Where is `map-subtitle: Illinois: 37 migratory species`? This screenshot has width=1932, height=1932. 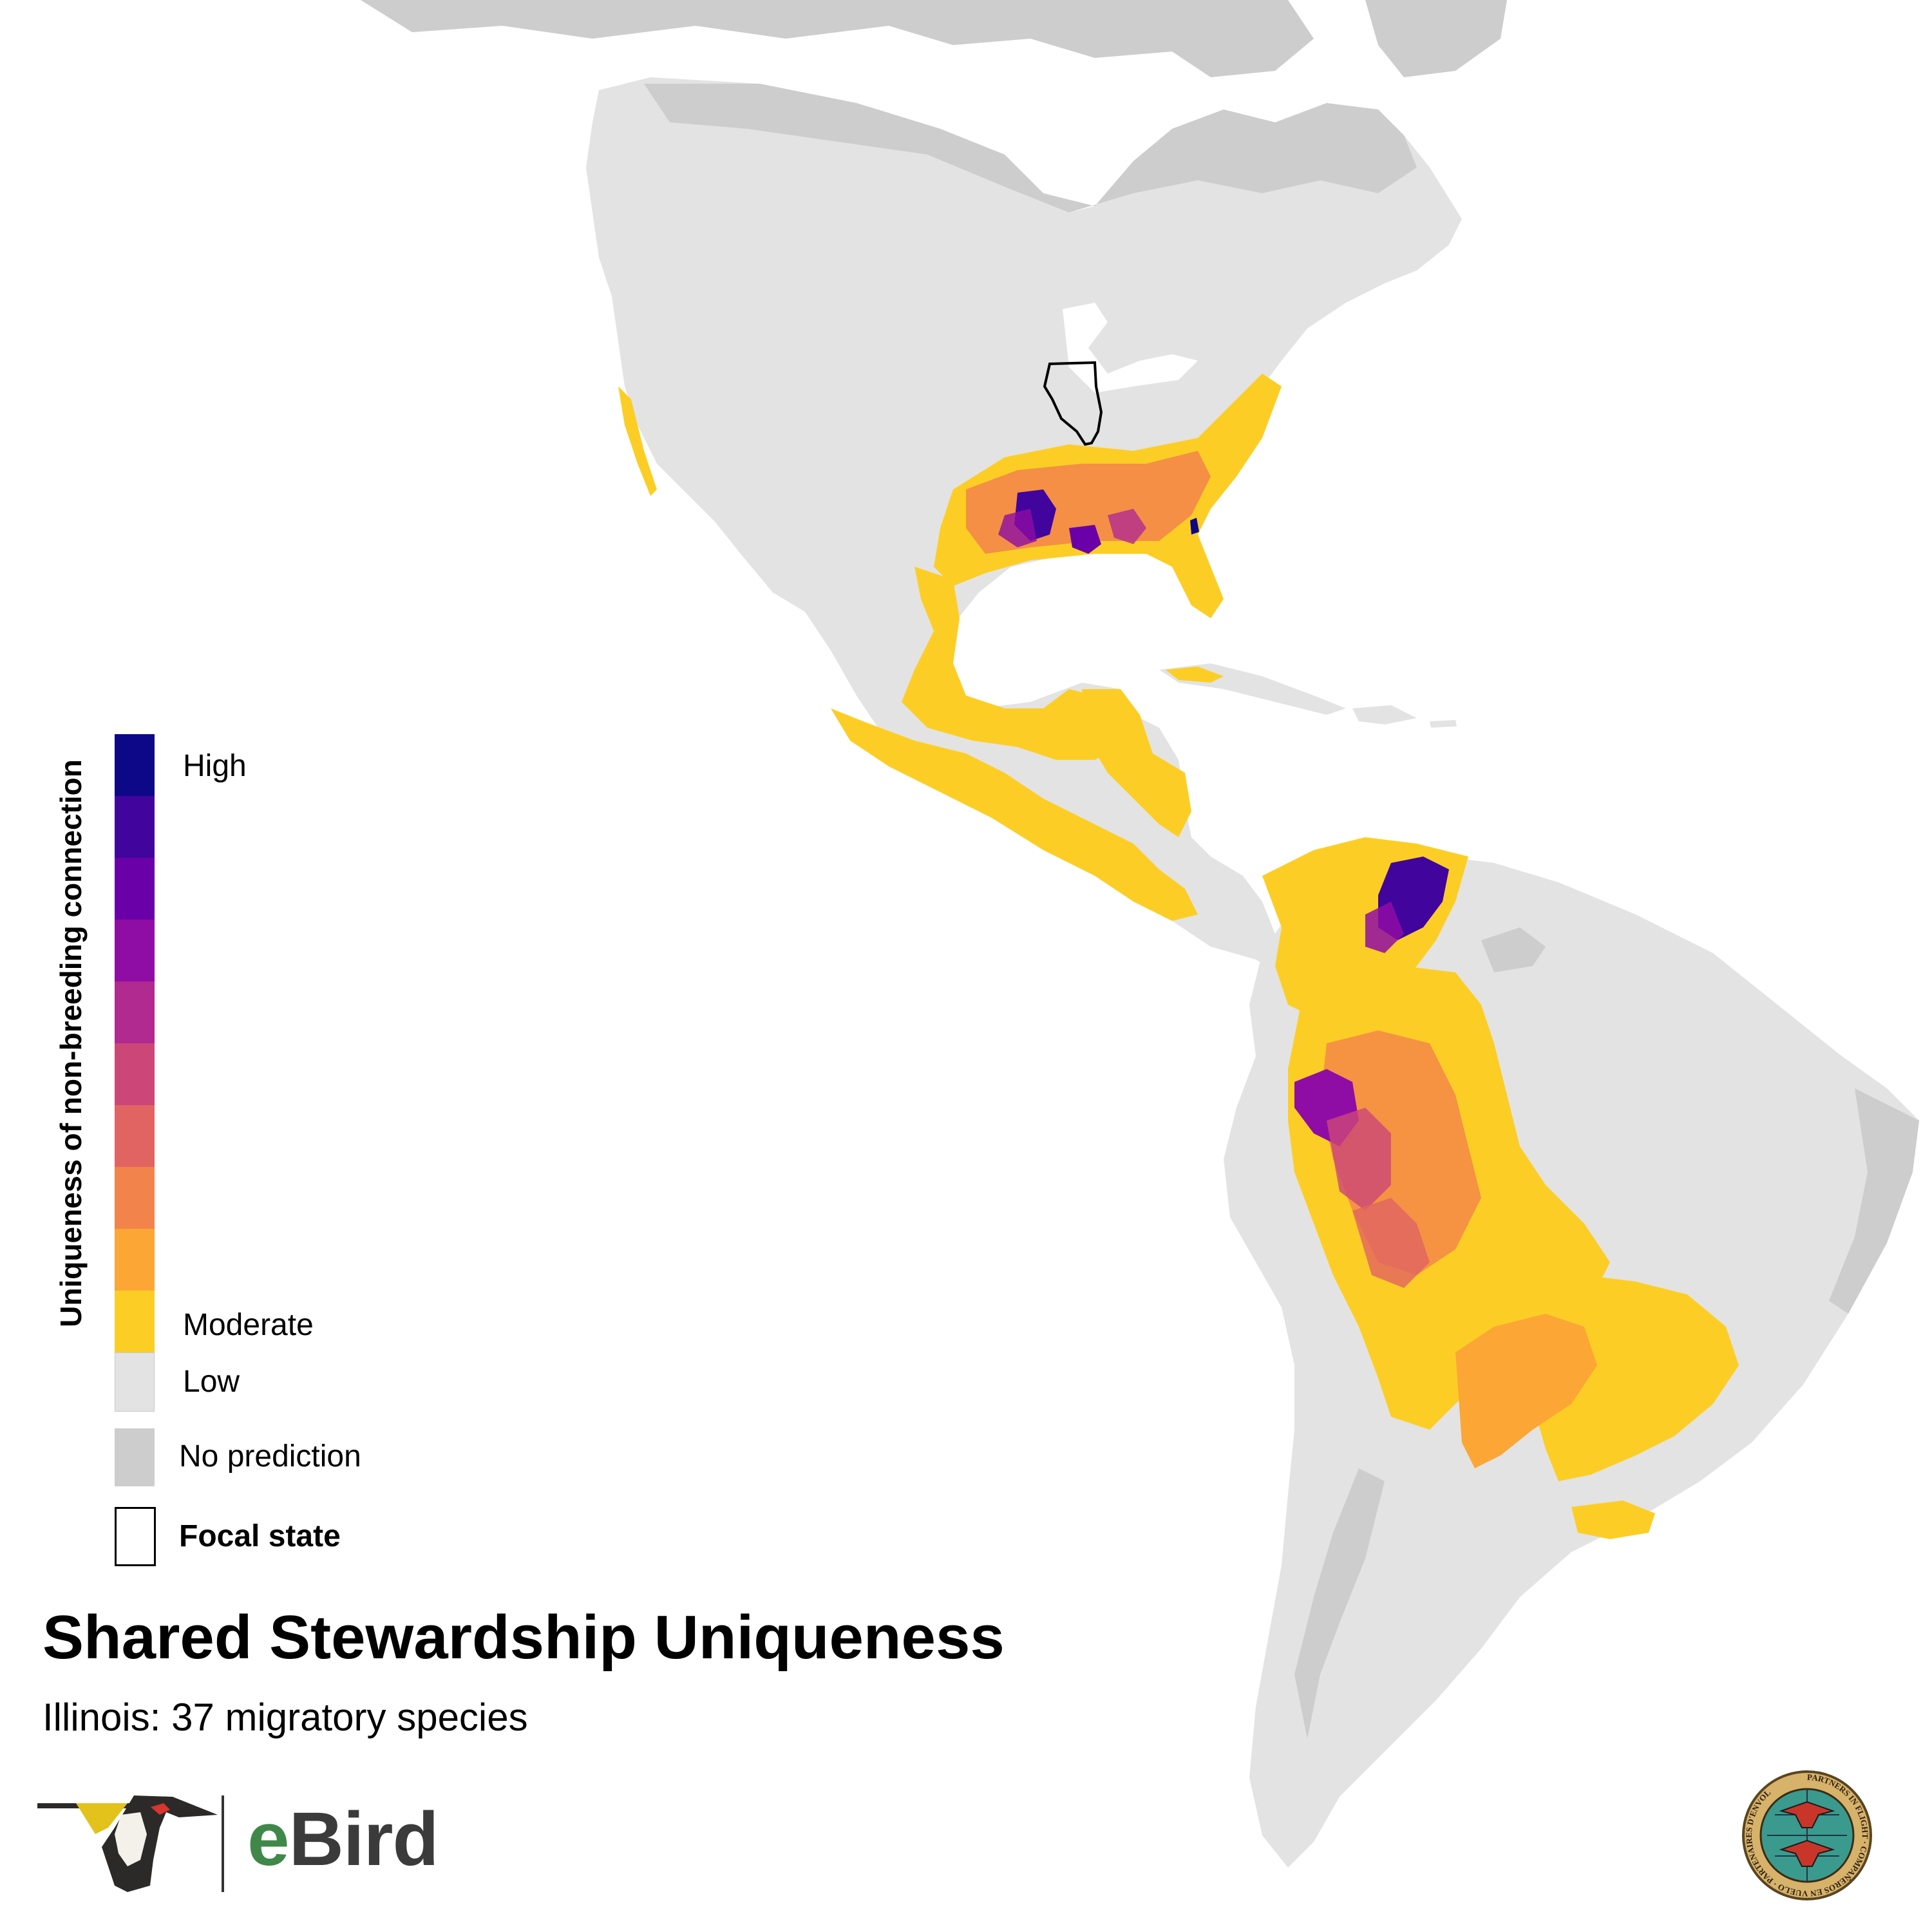 map-subtitle: Illinois: 37 migratory species is located at coordinates (285, 1717).